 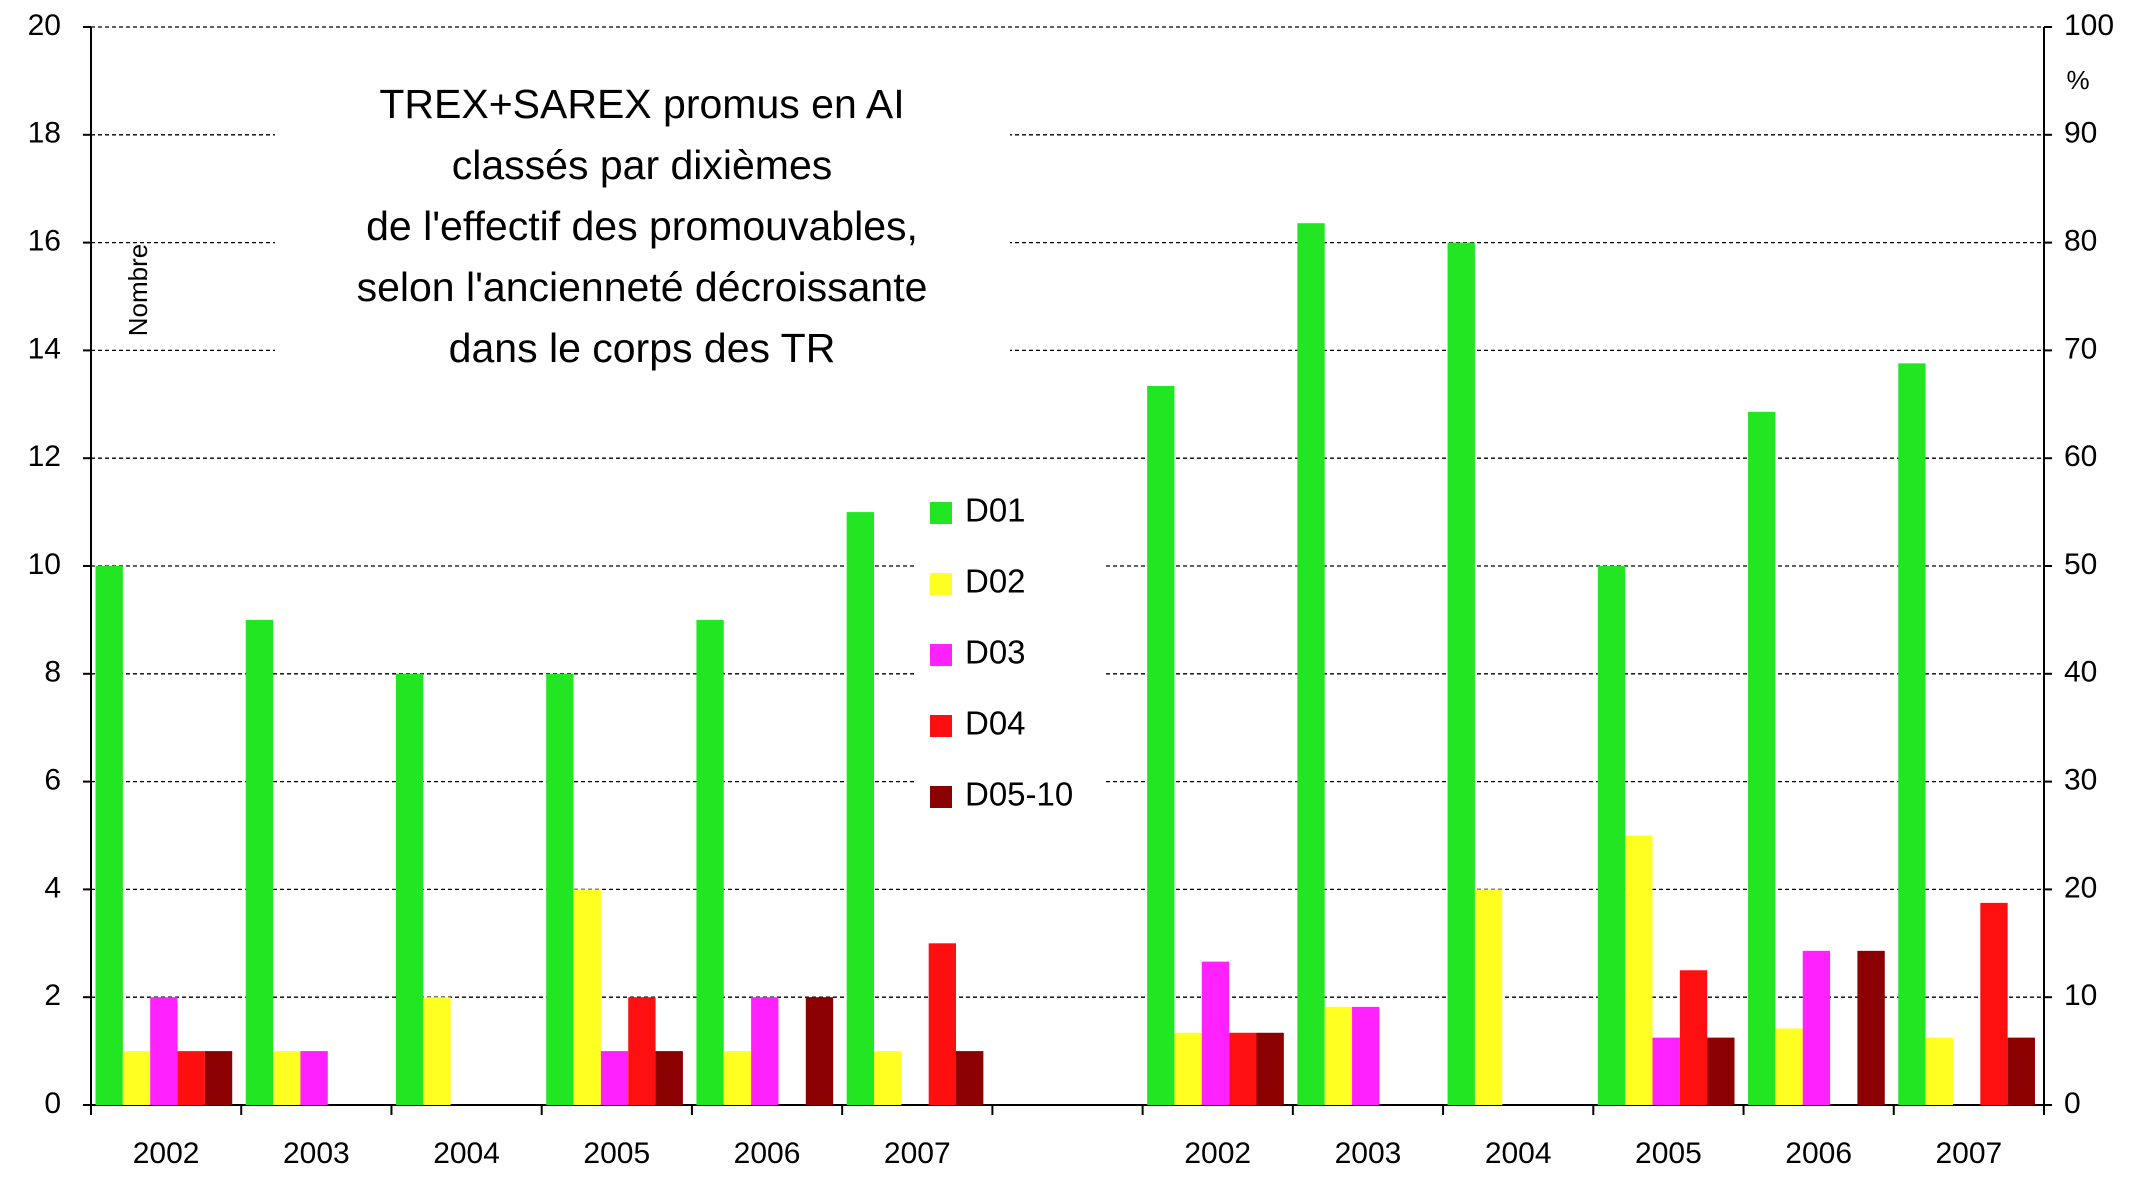 What do you see at coordinates (642, 165) in the screenshot?
I see `chart-title: classés par dixièmes` at bounding box center [642, 165].